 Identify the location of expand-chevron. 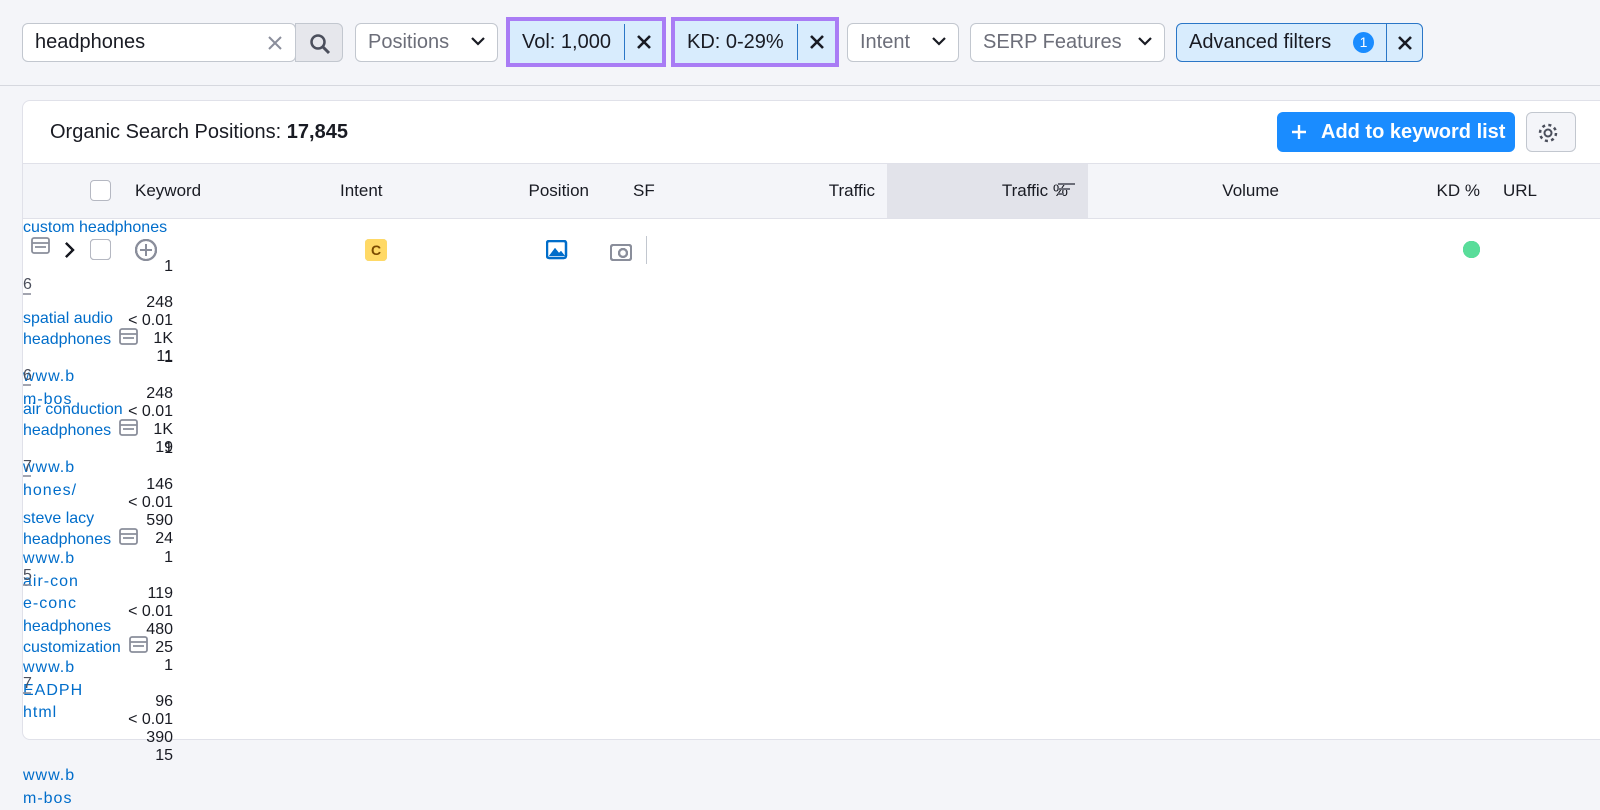
(70, 250).